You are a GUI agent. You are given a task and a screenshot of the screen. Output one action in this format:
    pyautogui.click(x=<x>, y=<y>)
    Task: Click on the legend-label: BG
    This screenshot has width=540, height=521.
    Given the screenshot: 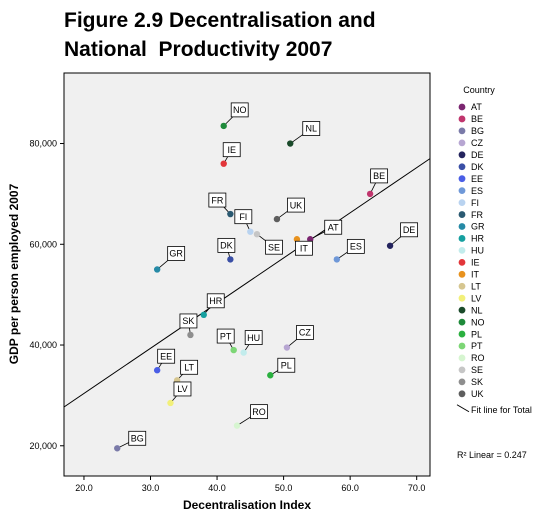 What is the action you would take?
    pyautogui.click(x=477, y=131)
    